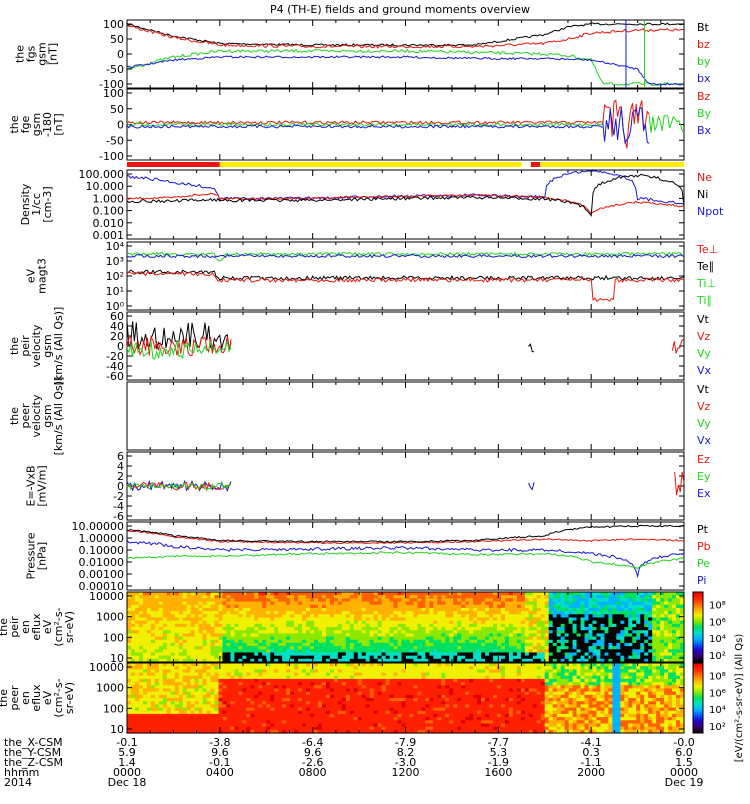  I want to click on legend-entry: Ex, so click(704, 493).